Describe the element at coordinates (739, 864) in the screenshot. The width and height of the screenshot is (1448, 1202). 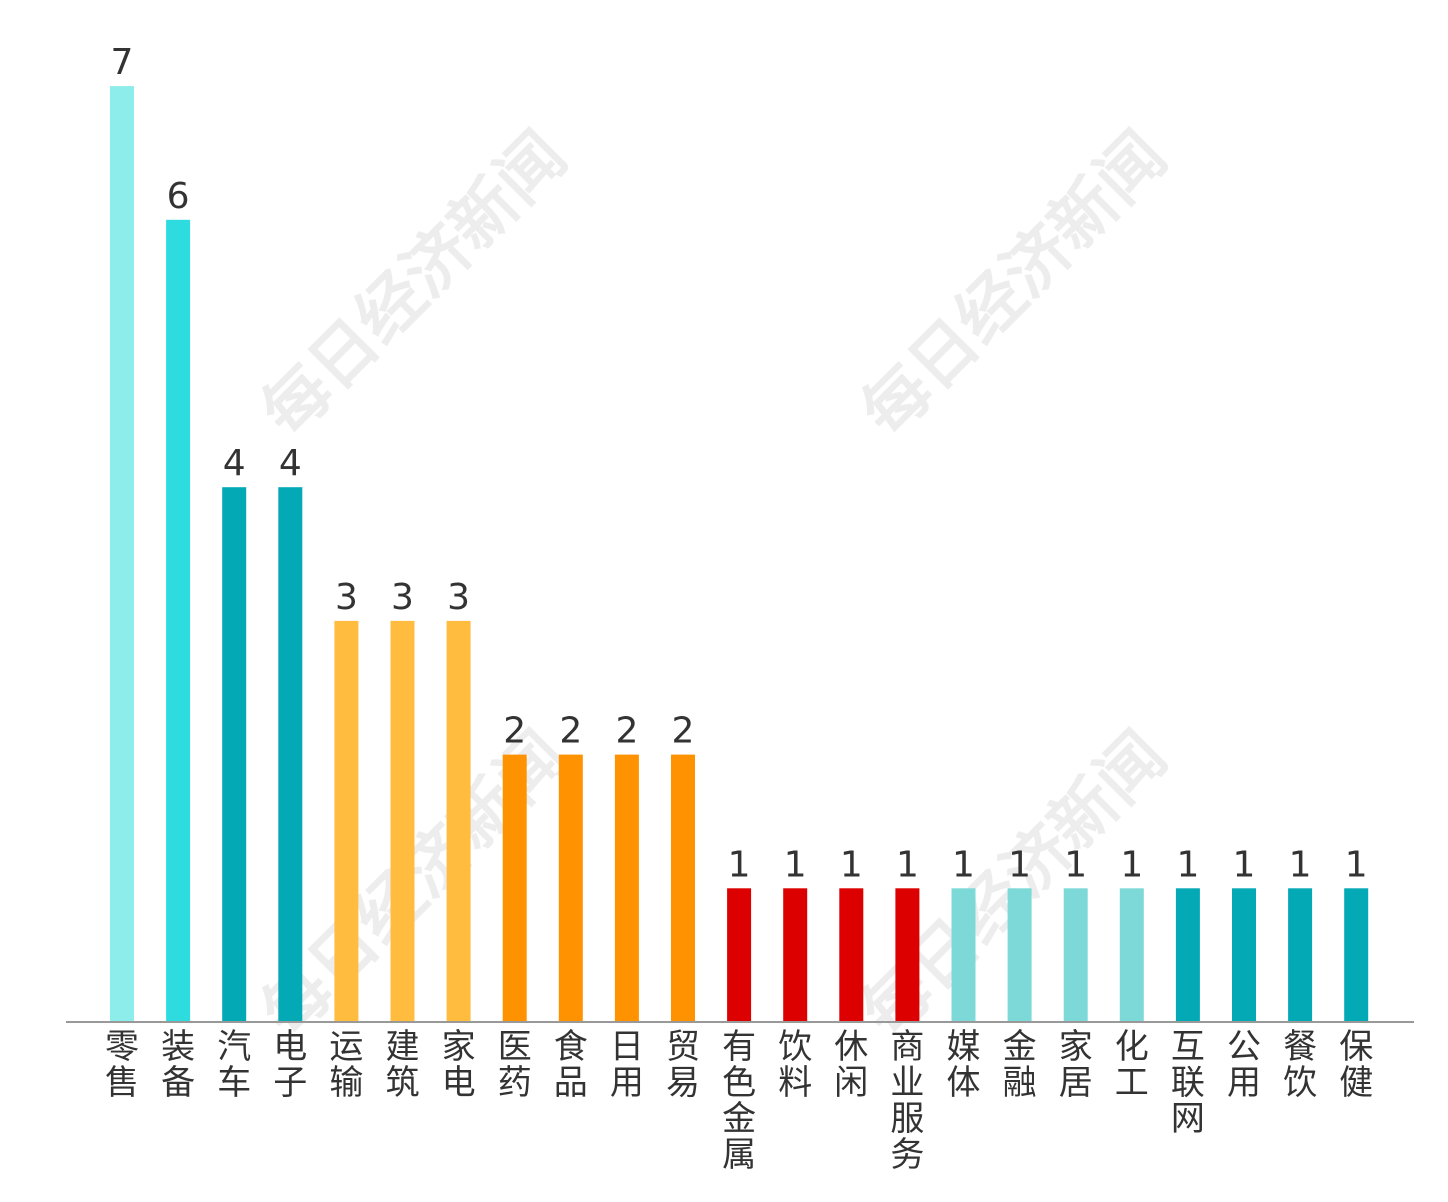
I see `value-label-11: 1` at that location.